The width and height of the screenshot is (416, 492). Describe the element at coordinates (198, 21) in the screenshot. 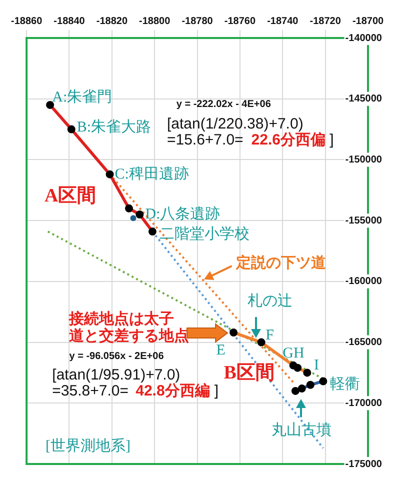

I see `x-tick-label: -18780` at that location.